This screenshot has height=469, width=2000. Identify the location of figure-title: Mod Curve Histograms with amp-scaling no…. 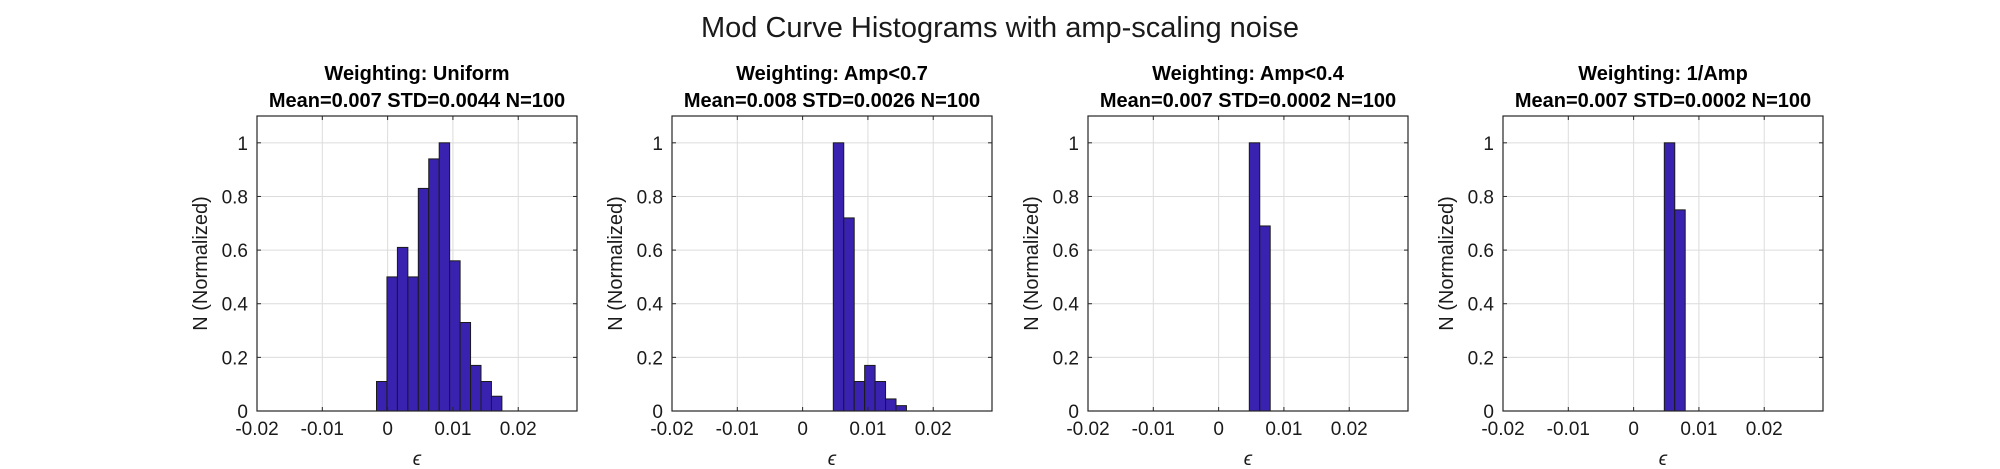
(1000, 28).